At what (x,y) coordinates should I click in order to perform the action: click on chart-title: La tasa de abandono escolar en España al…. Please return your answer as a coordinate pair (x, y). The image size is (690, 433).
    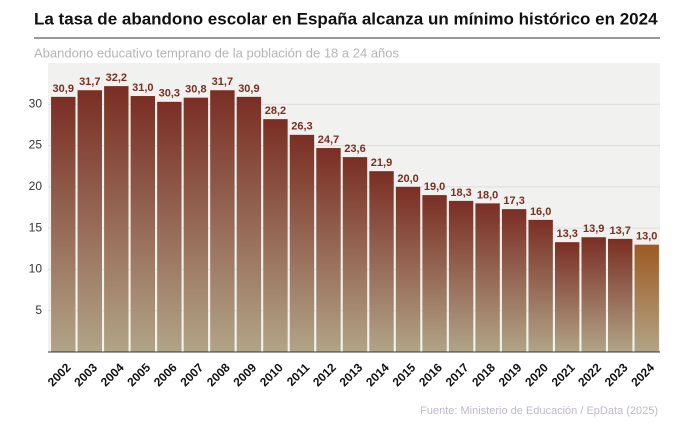
    Looking at the image, I should click on (346, 18).